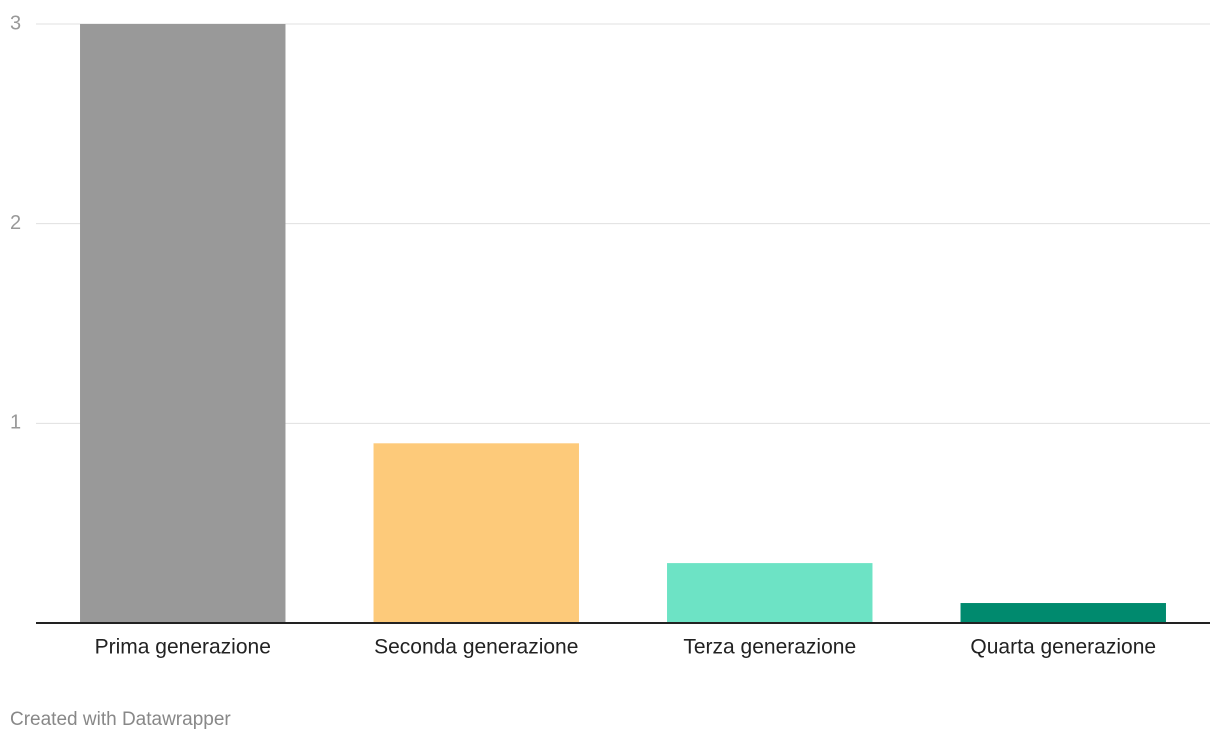 The width and height of the screenshot is (1220, 744). Describe the element at coordinates (769, 647) in the screenshot. I see `x-tick-label: Terza generazione` at that location.